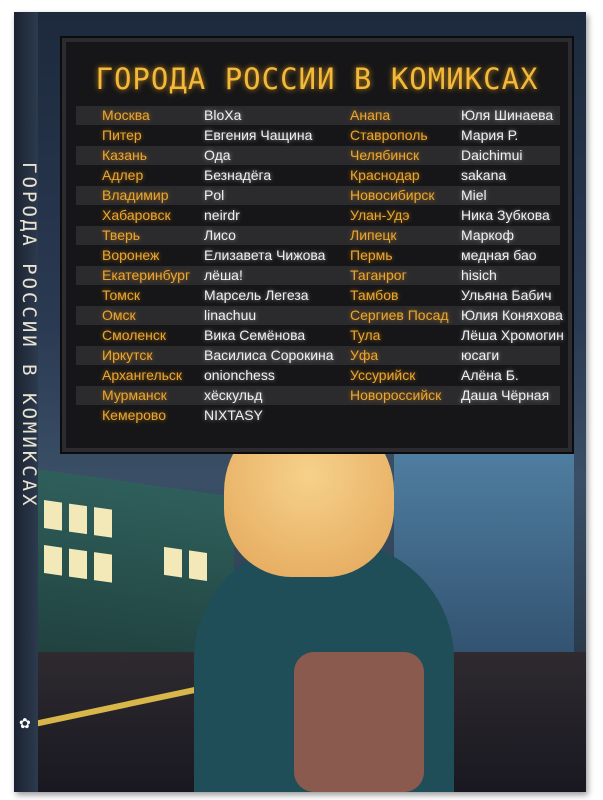 This screenshot has width=603, height=800. Describe the element at coordinates (223, 115) in the screenshot. I see `author-name: BloXa` at that location.